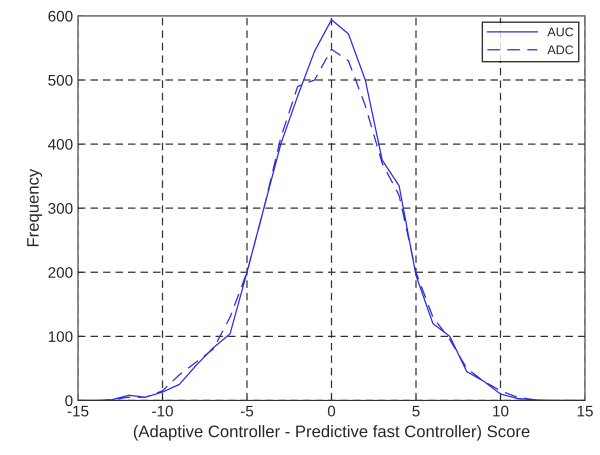 The image size is (600, 455). What do you see at coordinates (332, 433) in the screenshot?
I see `x-axis-title: (Adaptive Controller - Predictive fast Controller) Score` at bounding box center [332, 433].